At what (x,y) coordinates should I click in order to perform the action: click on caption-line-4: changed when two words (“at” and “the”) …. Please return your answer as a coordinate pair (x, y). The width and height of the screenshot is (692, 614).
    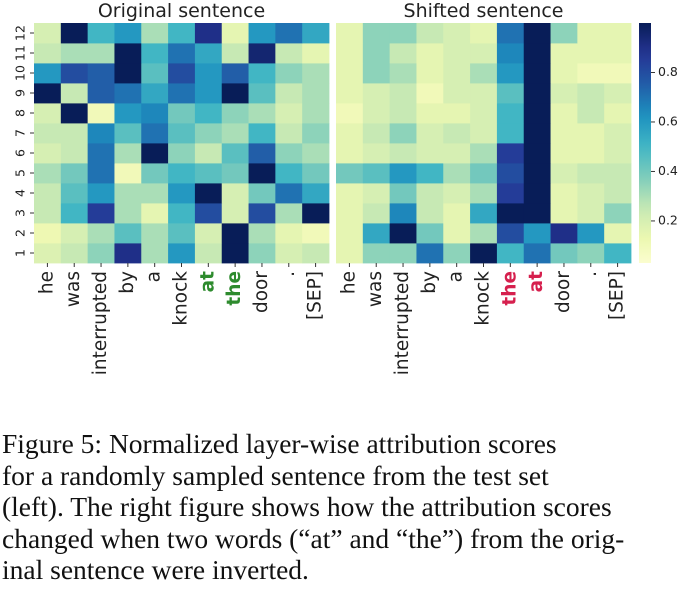
    Looking at the image, I should click on (313, 538).